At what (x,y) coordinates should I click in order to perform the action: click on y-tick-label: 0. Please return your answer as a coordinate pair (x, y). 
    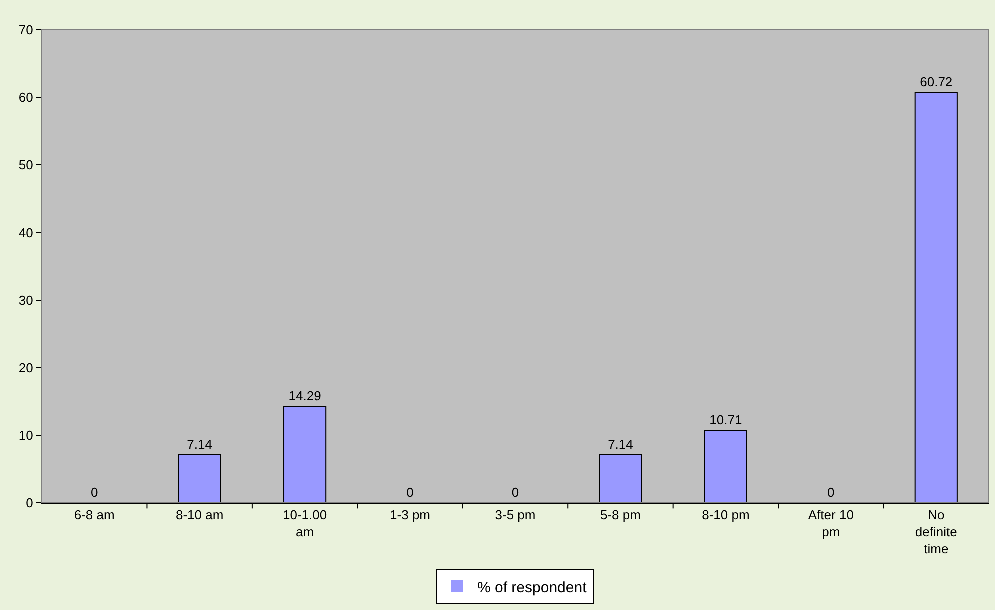
    Looking at the image, I should click on (30, 503).